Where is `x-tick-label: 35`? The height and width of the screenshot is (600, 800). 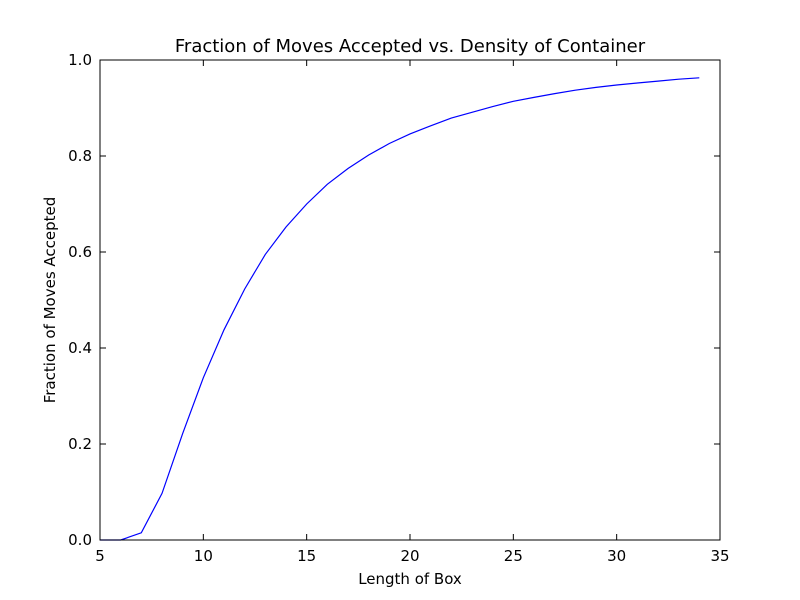
x-tick-label: 35 is located at coordinates (719, 556).